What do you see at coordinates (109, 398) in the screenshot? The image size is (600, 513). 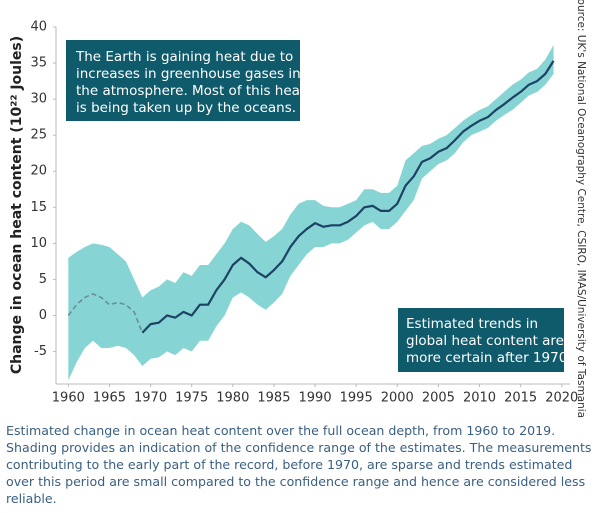 I see `x-tick-label: 1965` at bounding box center [109, 398].